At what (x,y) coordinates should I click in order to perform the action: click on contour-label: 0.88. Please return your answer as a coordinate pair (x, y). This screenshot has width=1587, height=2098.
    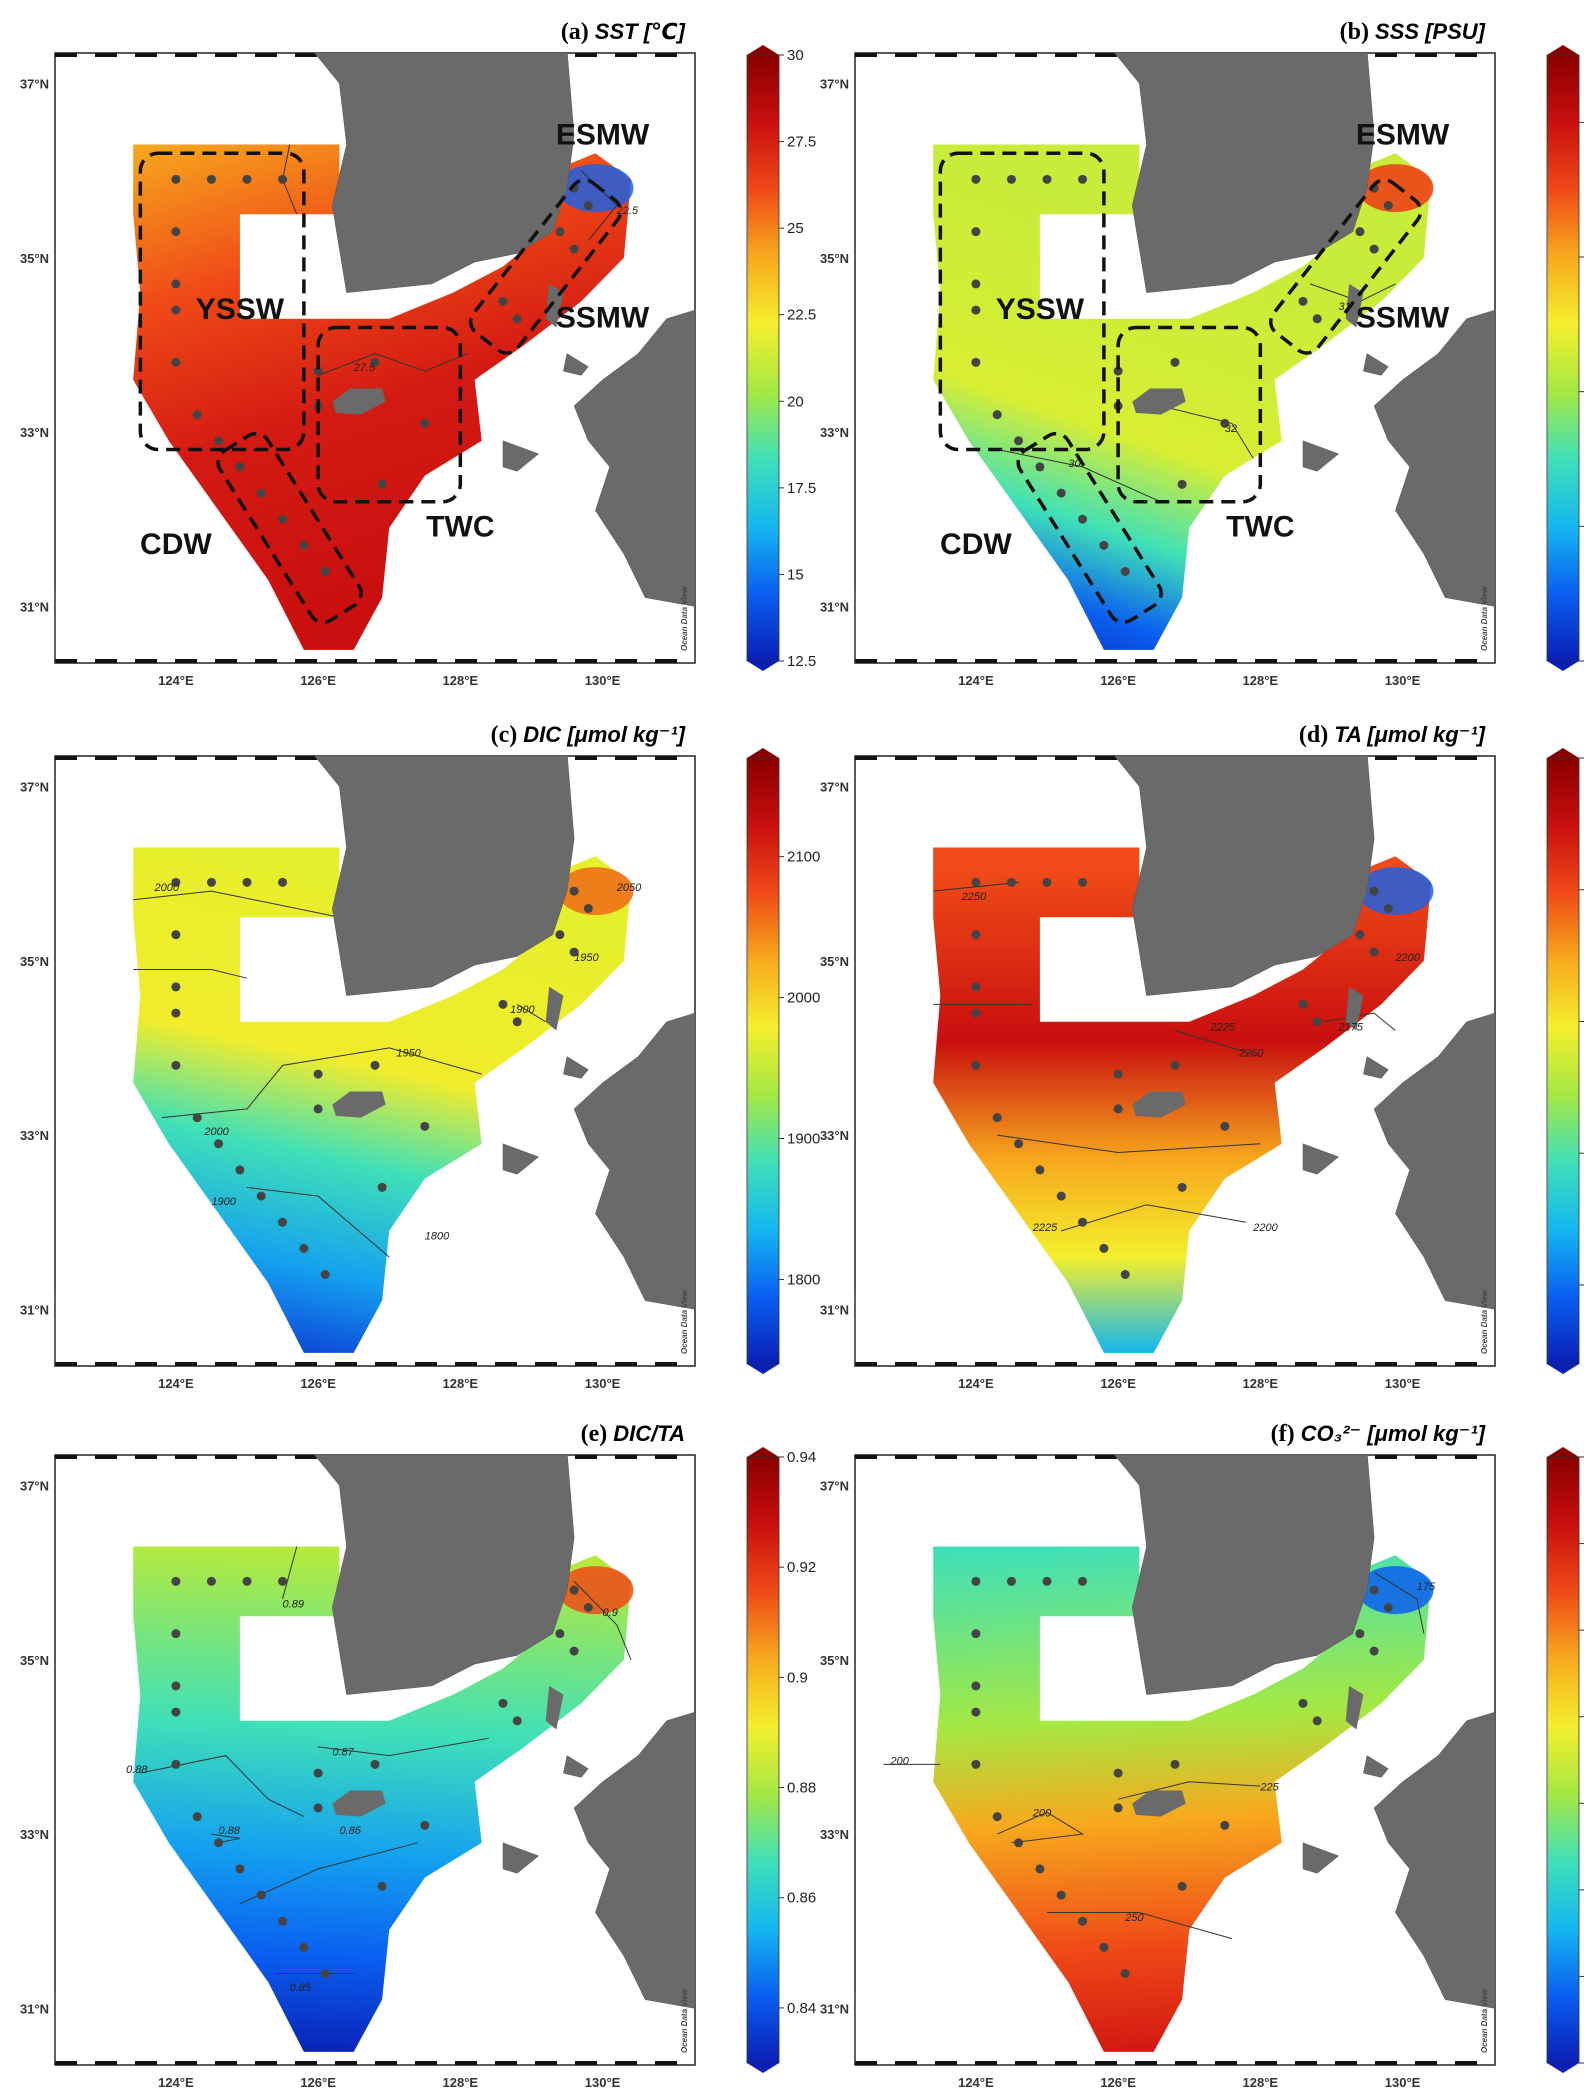
    Looking at the image, I should click on (137, 1770).